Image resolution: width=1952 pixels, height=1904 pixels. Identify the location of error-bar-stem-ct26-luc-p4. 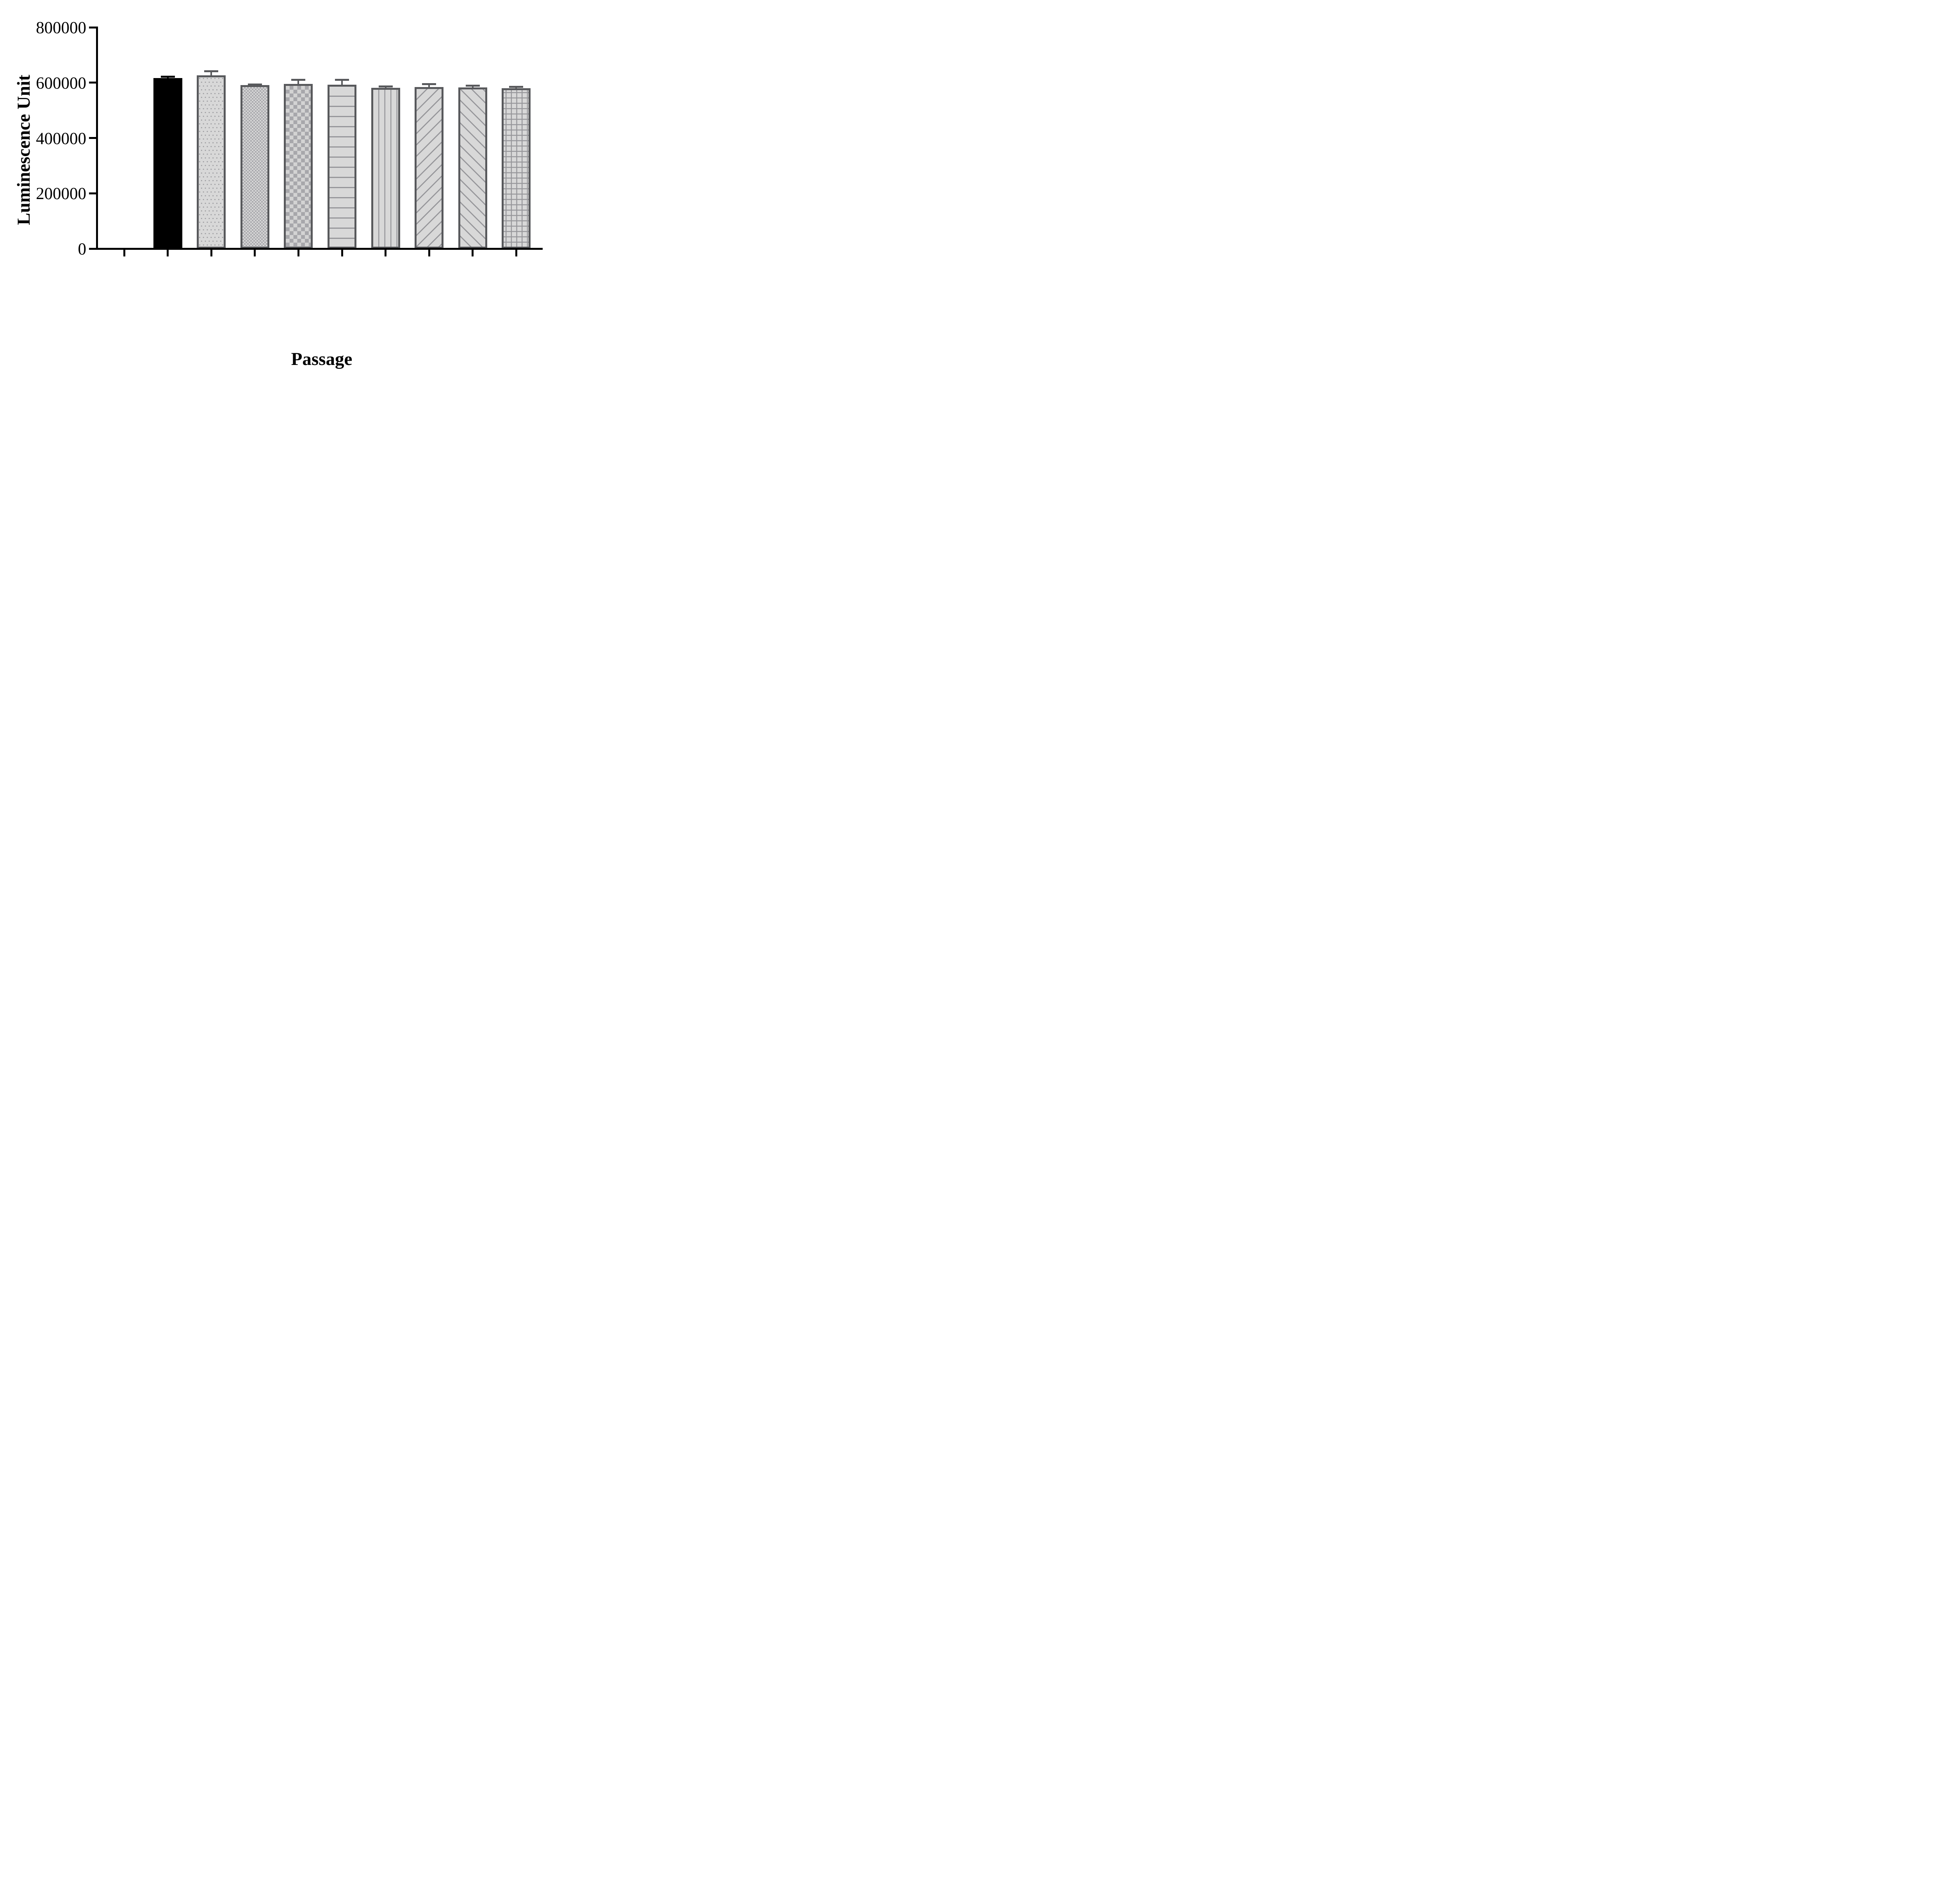
(211, 75).